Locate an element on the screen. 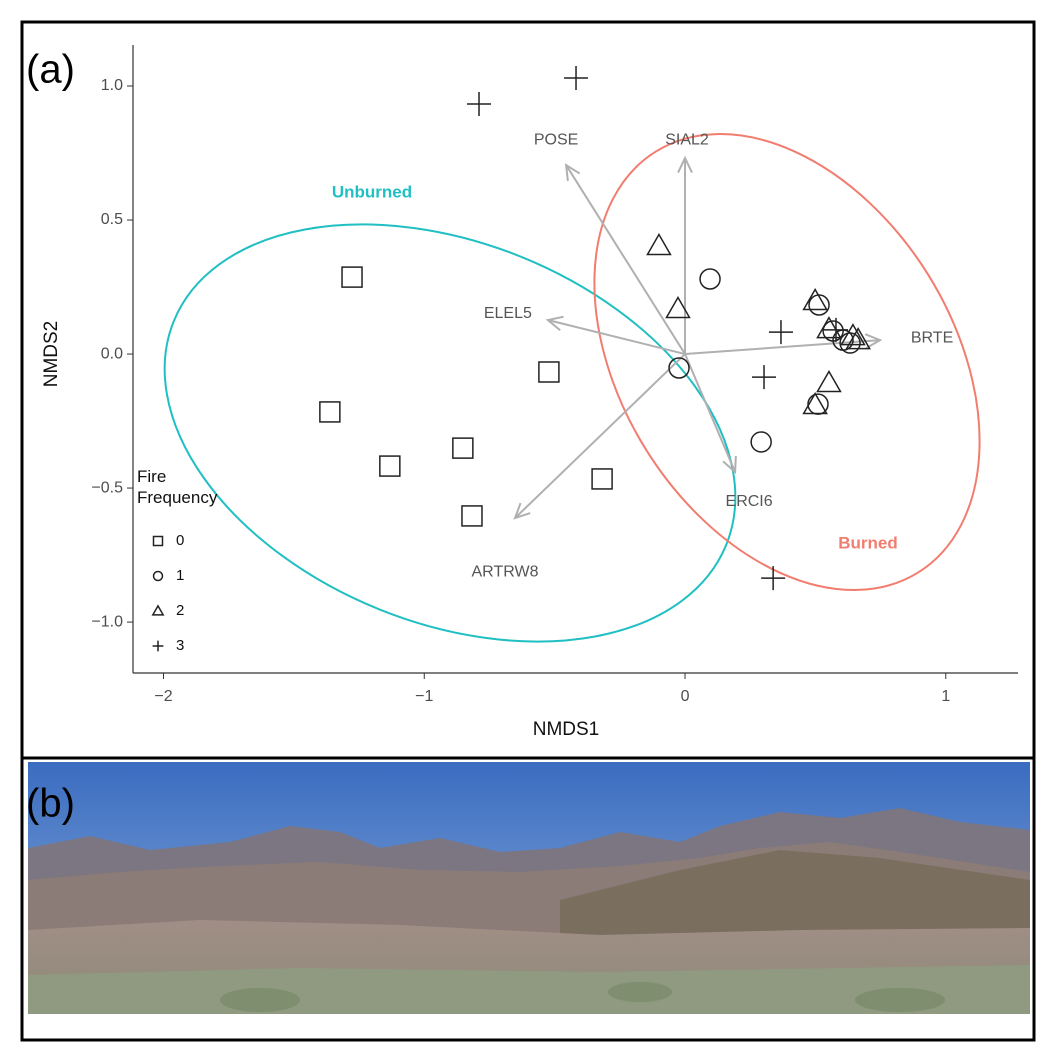  vector-label: ELEL5 is located at coordinates (508, 313).